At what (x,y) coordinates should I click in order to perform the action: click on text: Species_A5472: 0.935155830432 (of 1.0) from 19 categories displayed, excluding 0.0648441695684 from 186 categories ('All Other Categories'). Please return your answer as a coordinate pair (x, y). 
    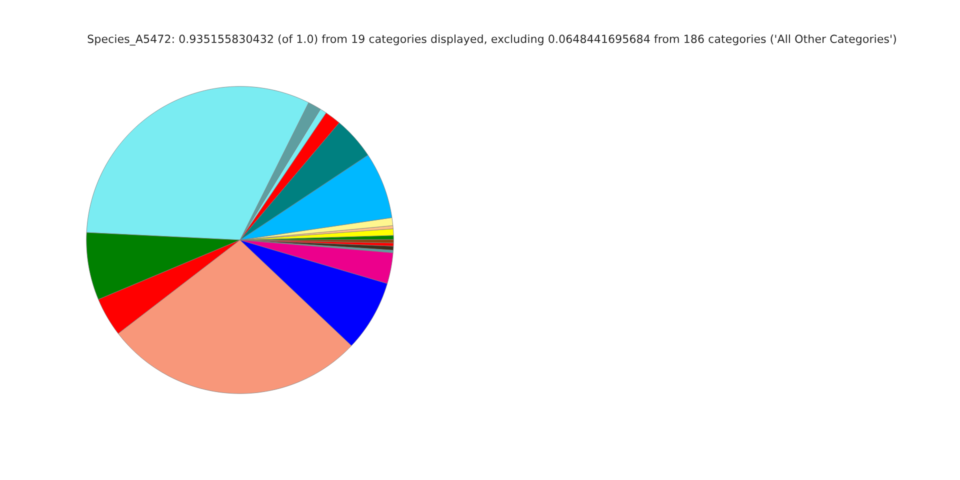
    Looking at the image, I should click on (492, 40).